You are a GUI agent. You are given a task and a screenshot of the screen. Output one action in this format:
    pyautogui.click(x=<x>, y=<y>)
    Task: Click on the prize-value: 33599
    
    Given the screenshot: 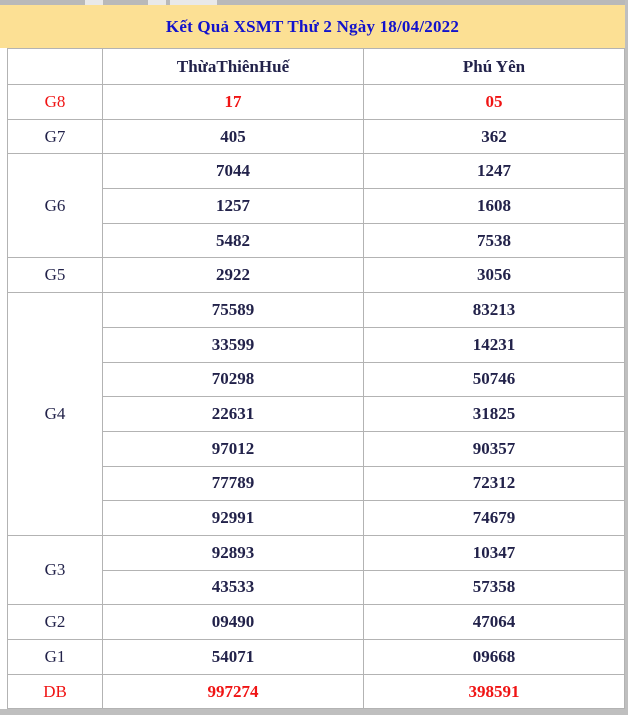 What is the action you would take?
    pyautogui.click(x=233, y=344)
    